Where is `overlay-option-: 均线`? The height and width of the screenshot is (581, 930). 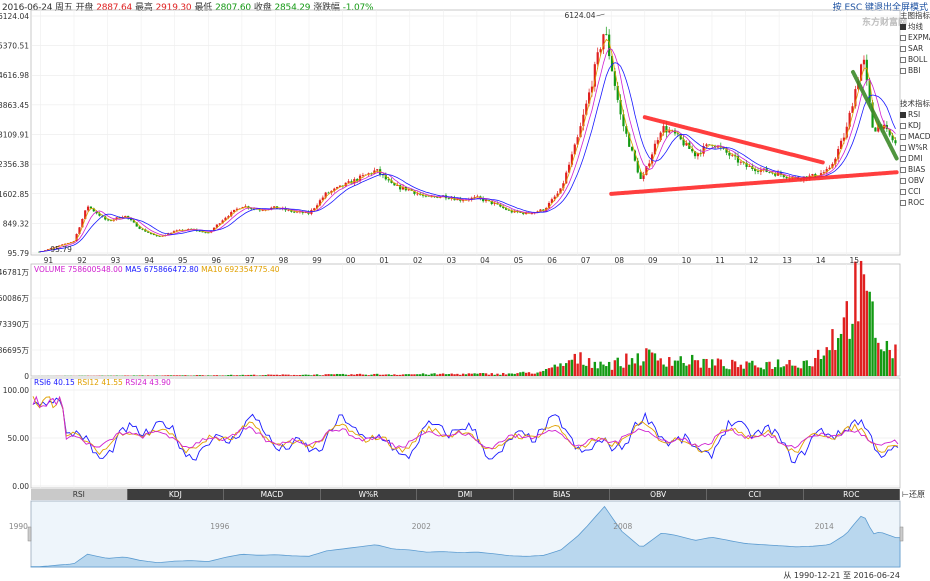
overlay-option-: 均线 is located at coordinates (915, 26).